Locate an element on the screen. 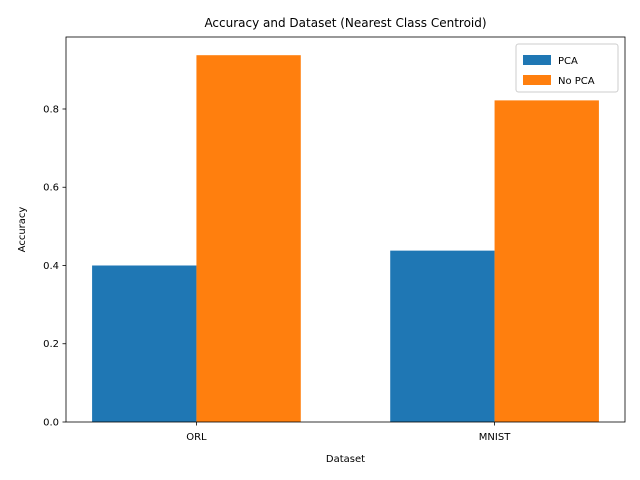 This screenshot has height=480, width=640. y-axis-label: Accuracy is located at coordinates (22, 230).